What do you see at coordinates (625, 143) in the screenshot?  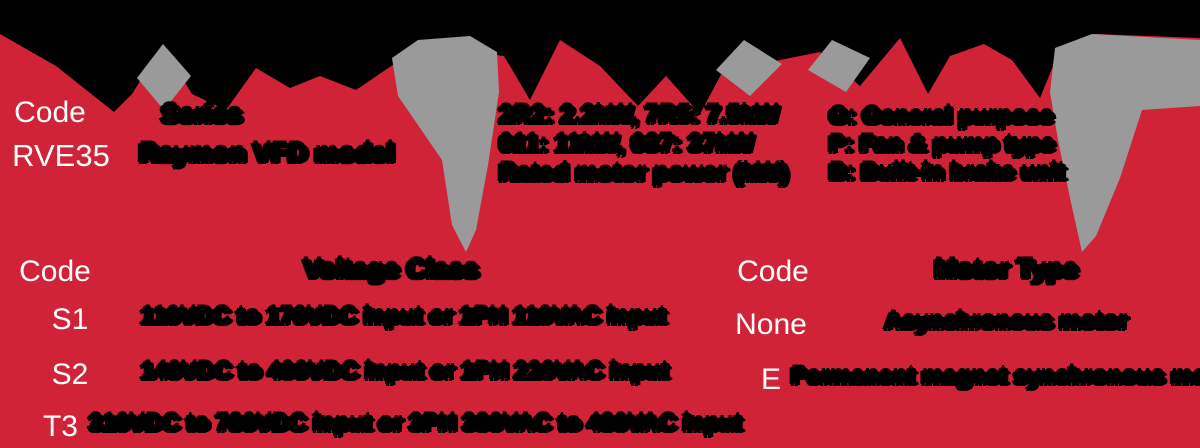 I see `power-note-line: 011: 11kW, 037: 37kW` at bounding box center [625, 143].